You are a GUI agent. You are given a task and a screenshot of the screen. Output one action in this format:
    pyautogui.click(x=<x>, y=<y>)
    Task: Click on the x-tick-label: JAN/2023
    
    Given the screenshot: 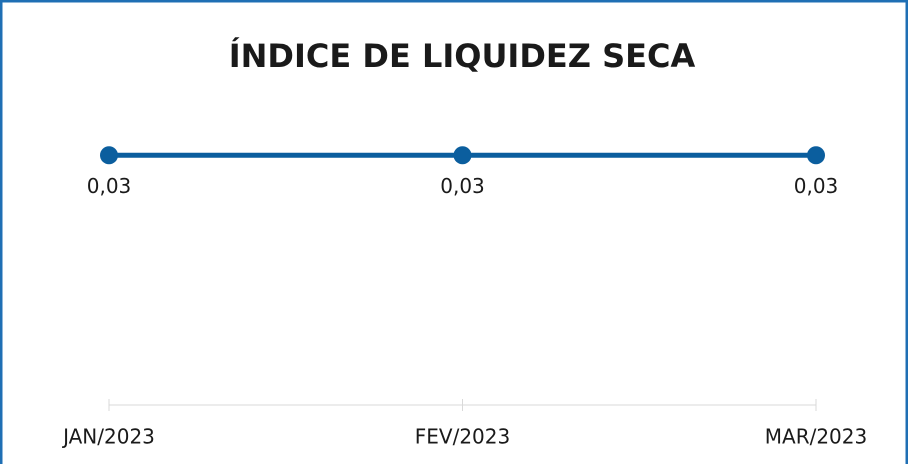 What is the action you would take?
    pyautogui.click(x=108, y=437)
    